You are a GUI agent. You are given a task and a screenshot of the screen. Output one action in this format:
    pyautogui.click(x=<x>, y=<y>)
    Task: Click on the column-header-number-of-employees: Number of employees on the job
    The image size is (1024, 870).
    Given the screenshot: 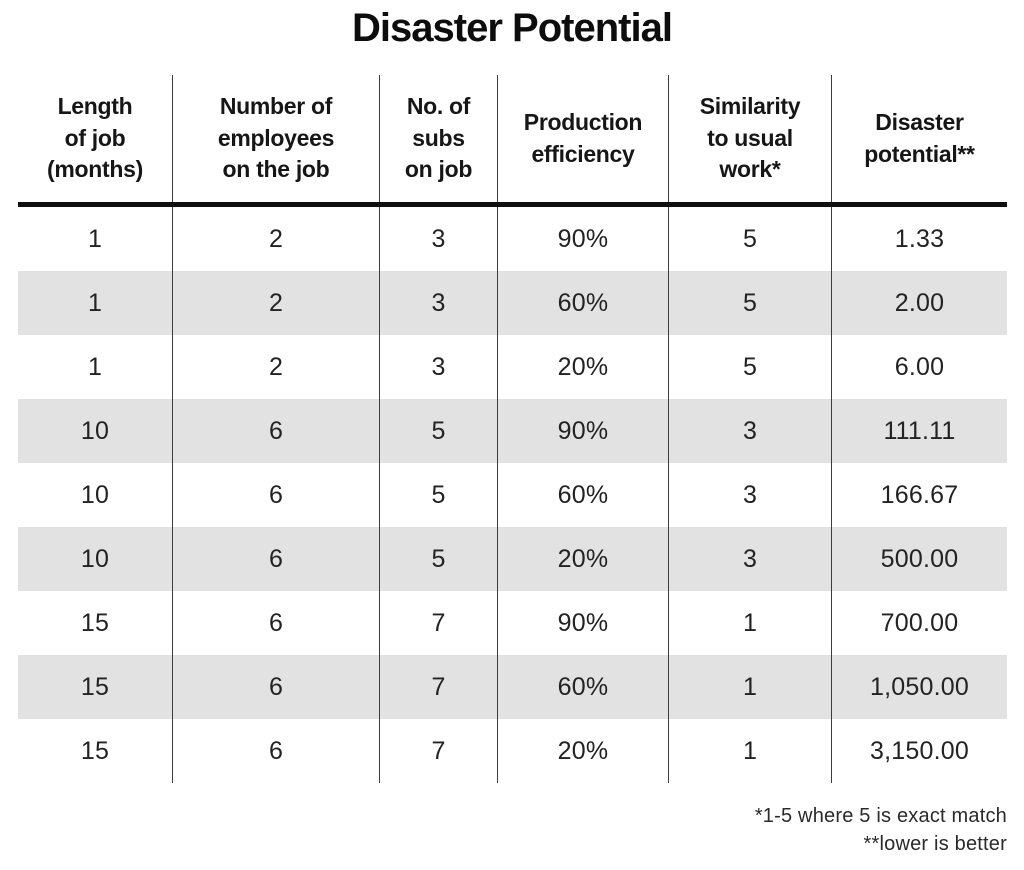 What is the action you would take?
    pyautogui.click(x=276, y=138)
    